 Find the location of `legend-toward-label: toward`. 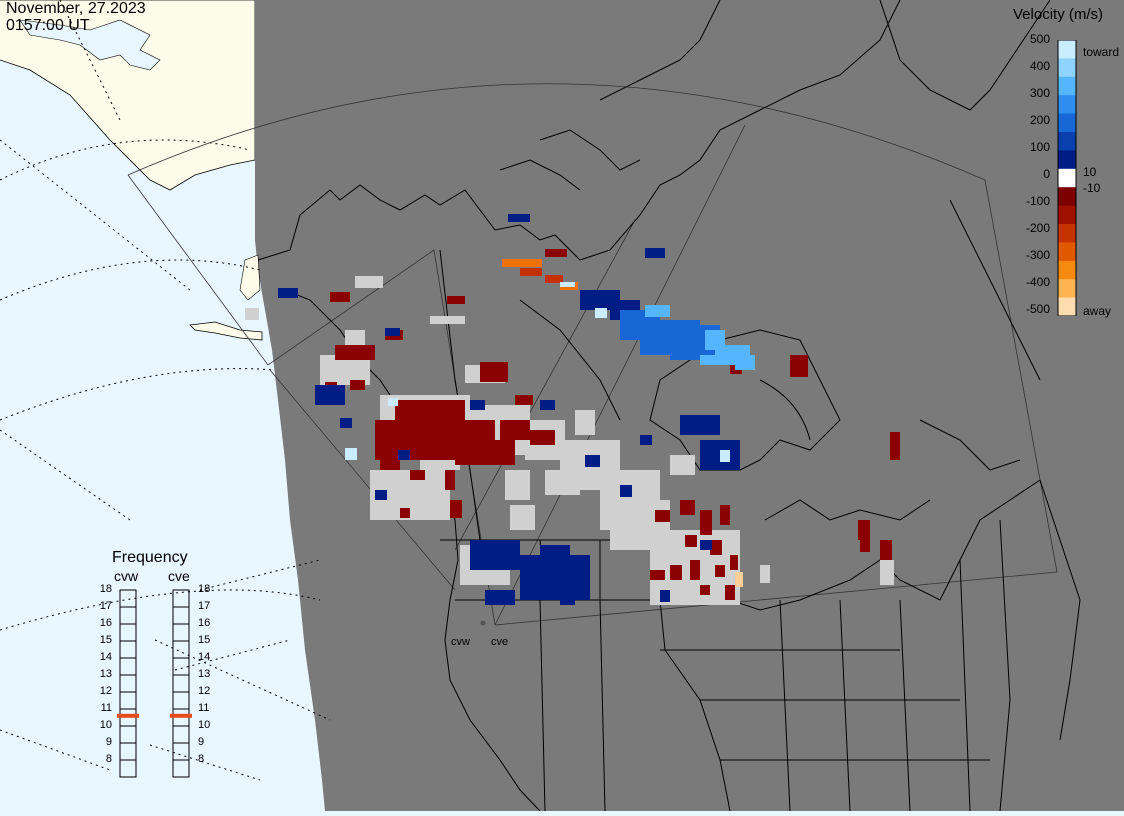

legend-toward-label: toward is located at coordinates (1101, 52).